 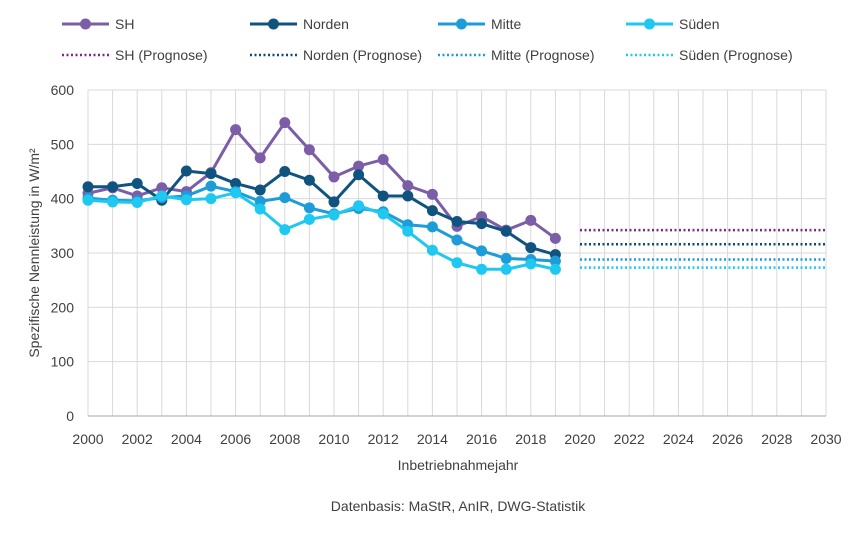 What do you see at coordinates (63, 307) in the screenshot?
I see `y-tick-label: 200` at bounding box center [63, 307].